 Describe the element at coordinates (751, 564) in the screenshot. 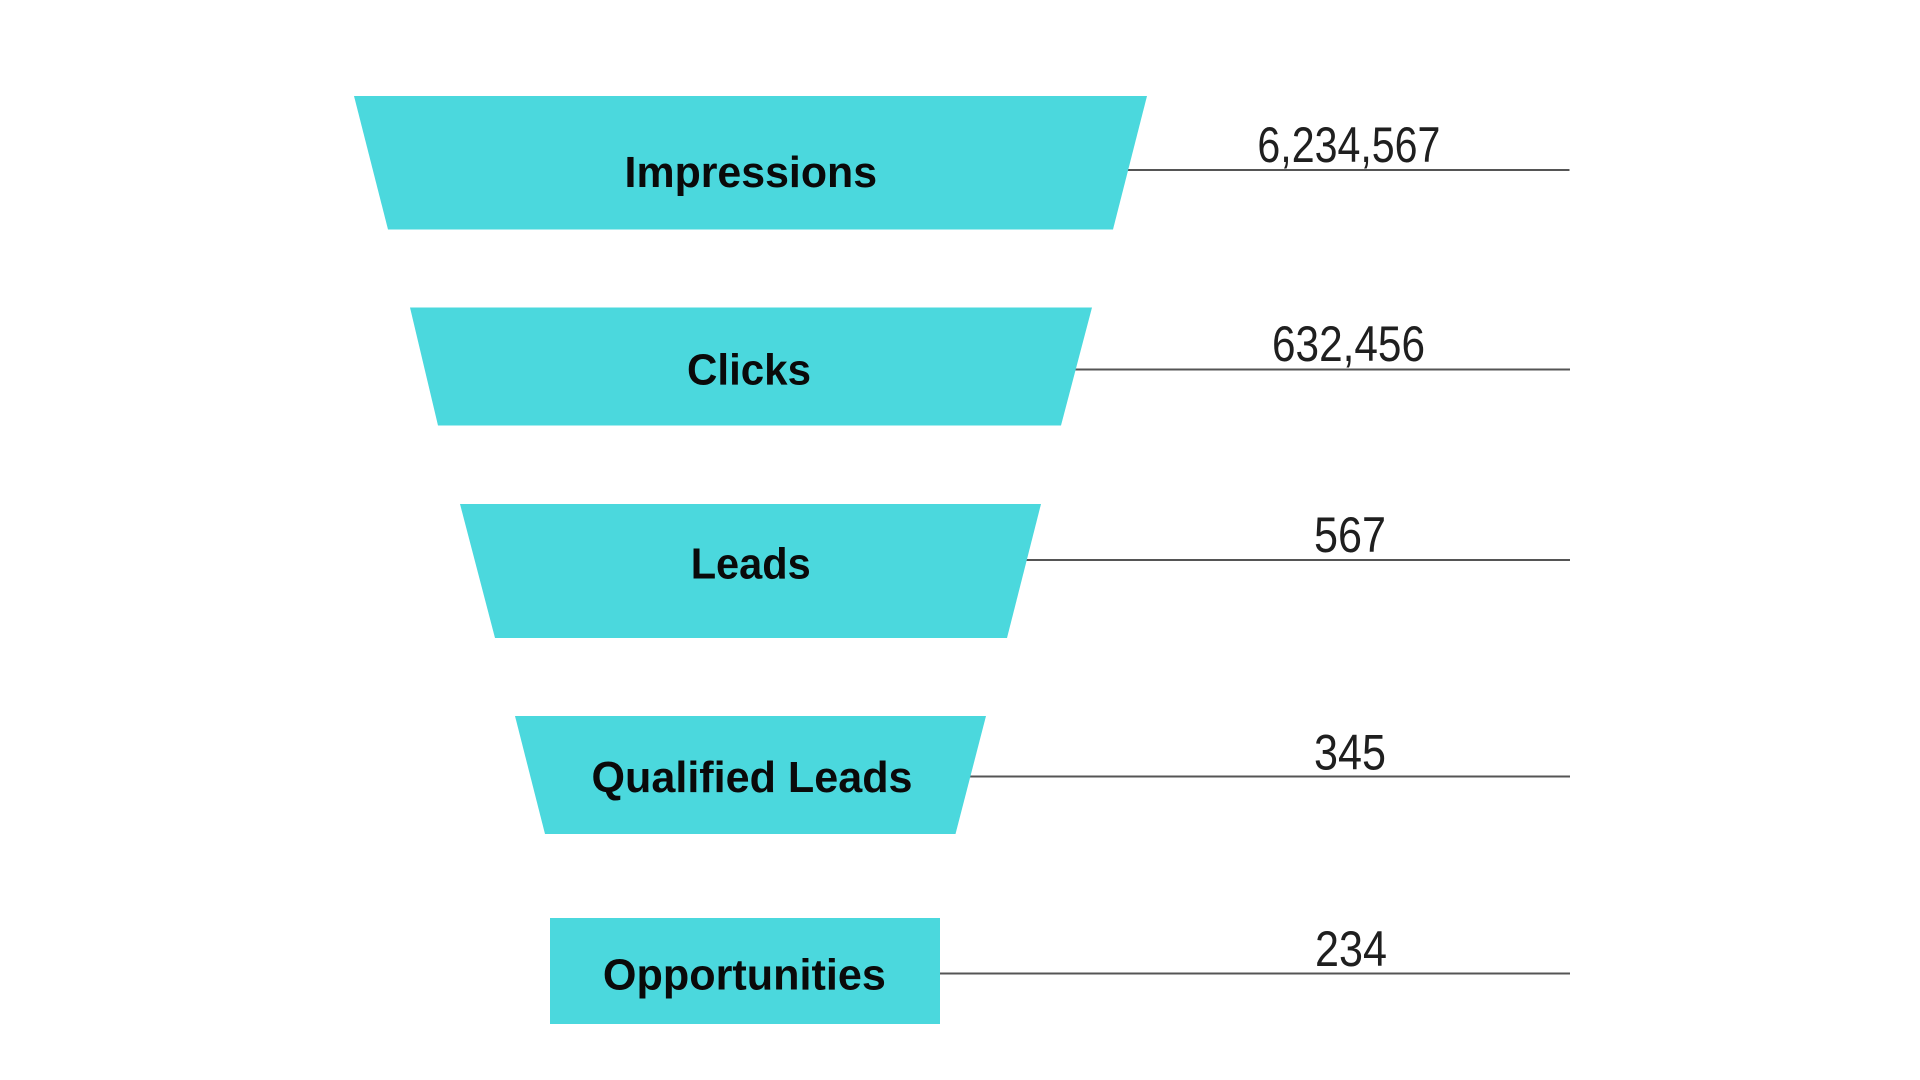

I see `svg-text: Leads` at that location.